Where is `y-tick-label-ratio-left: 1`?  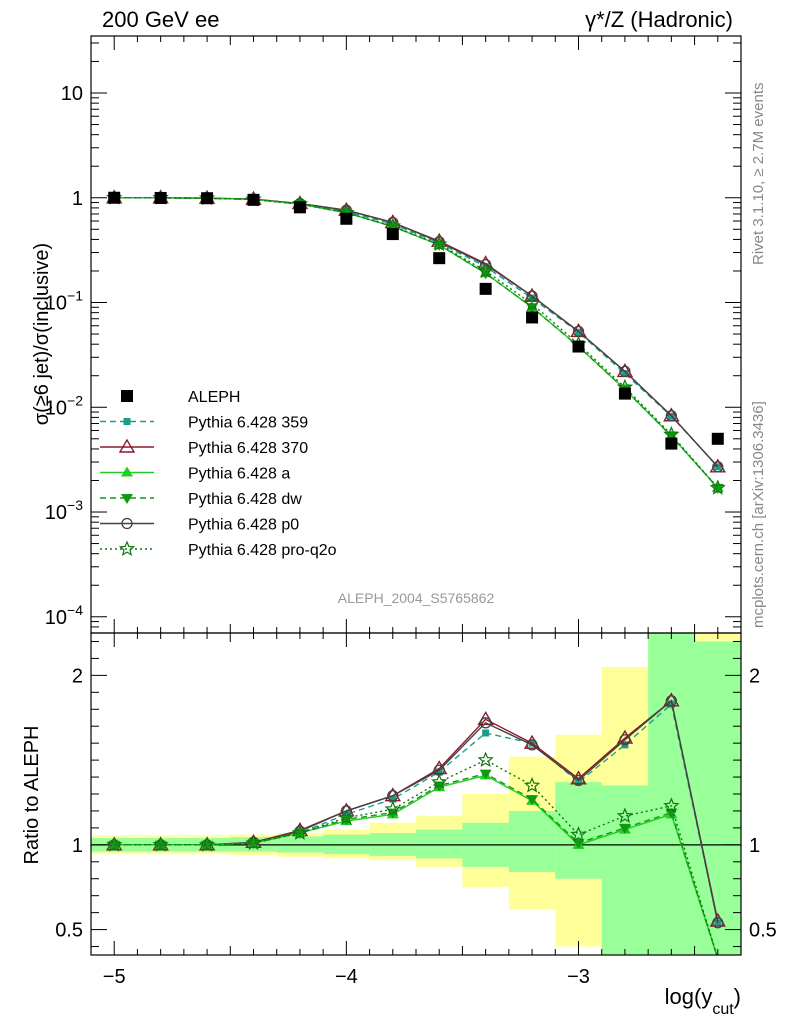 y-tick-label-ratio-left: 1 is located at coordinates (77, 846).